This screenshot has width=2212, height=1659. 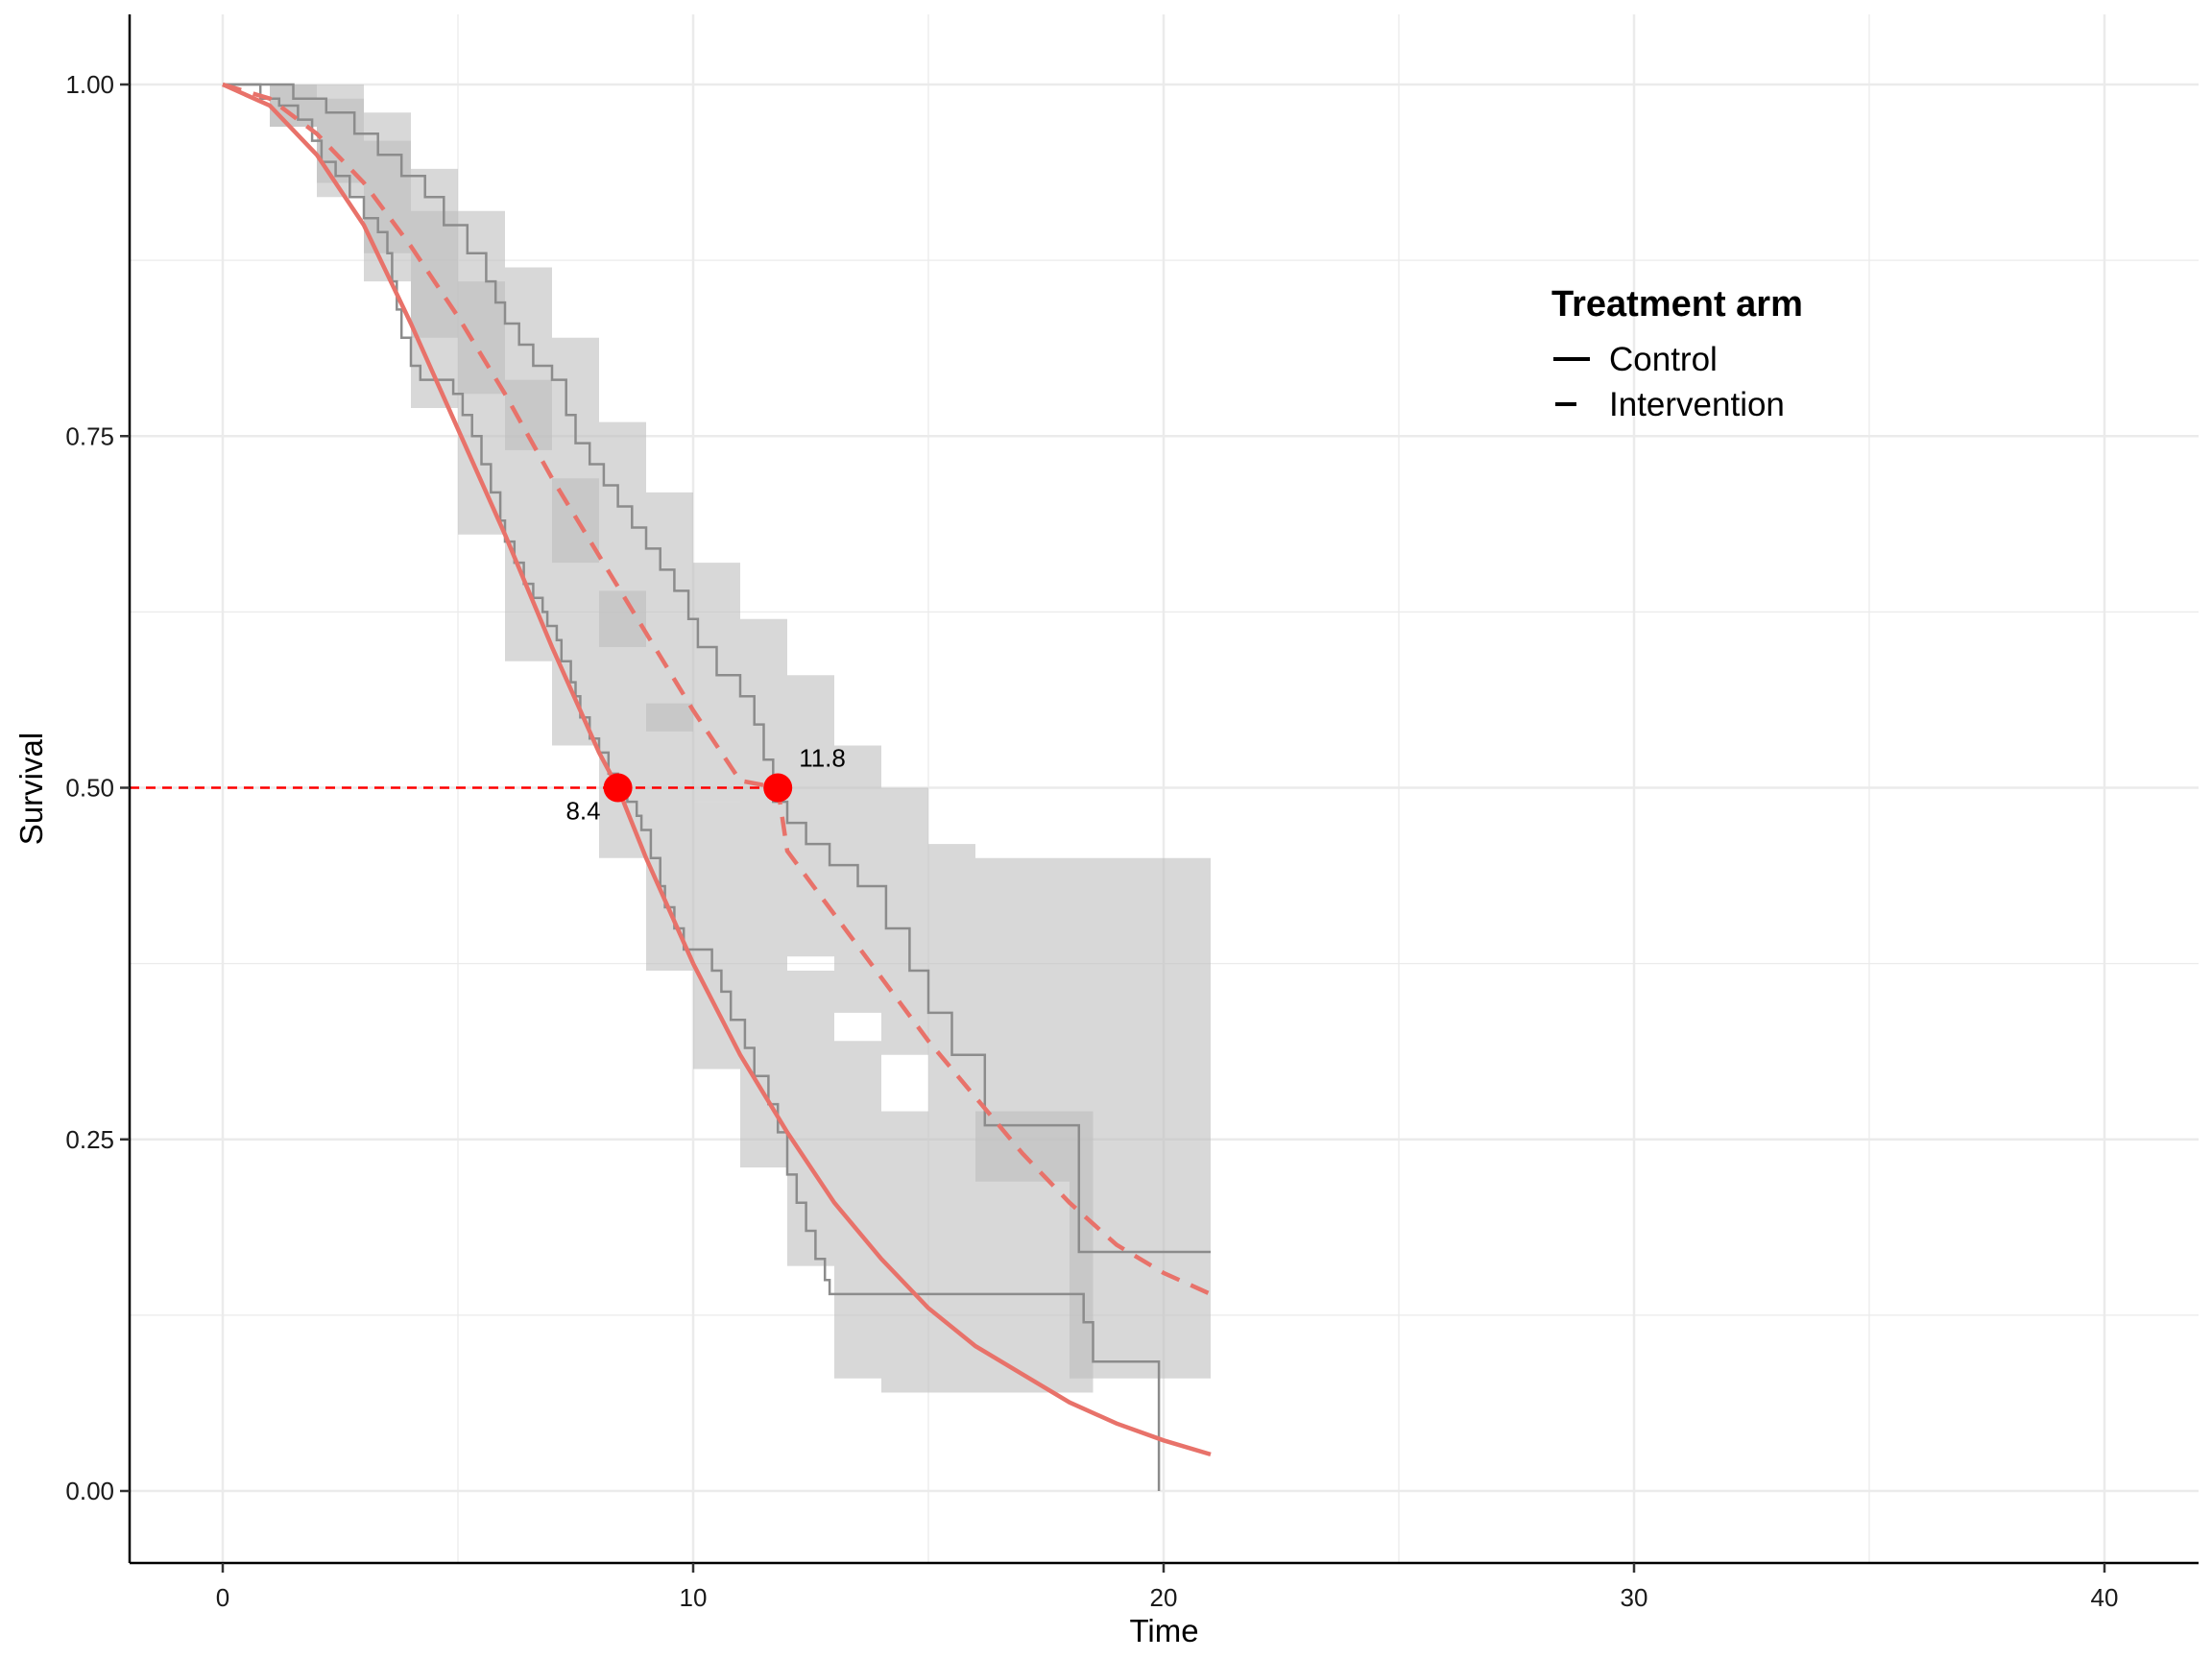 What do you see at coordinates (2105, 1597) in the screenshot?
I see `x-tick-label: 40` at bounding box center [2105, 1597].